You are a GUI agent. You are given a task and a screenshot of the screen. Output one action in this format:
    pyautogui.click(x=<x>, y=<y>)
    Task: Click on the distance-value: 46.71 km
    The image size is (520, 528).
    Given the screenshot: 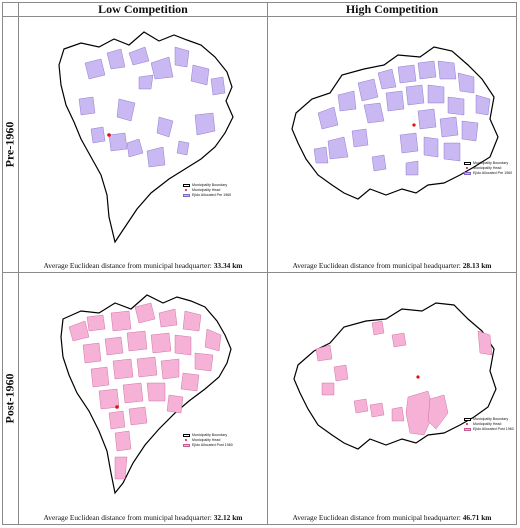 What is the action you would take?
    pyautogui.click(x=477, y=517)
    